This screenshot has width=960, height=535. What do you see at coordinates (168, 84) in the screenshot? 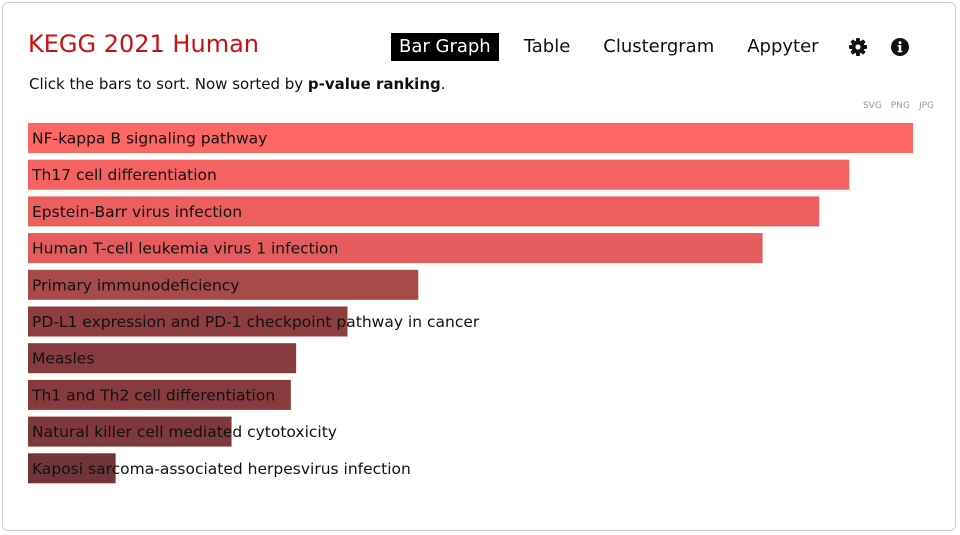
I see `instructions-prefix: Click the bars to sort. Now sorted by` at bounding box center [168, 84].